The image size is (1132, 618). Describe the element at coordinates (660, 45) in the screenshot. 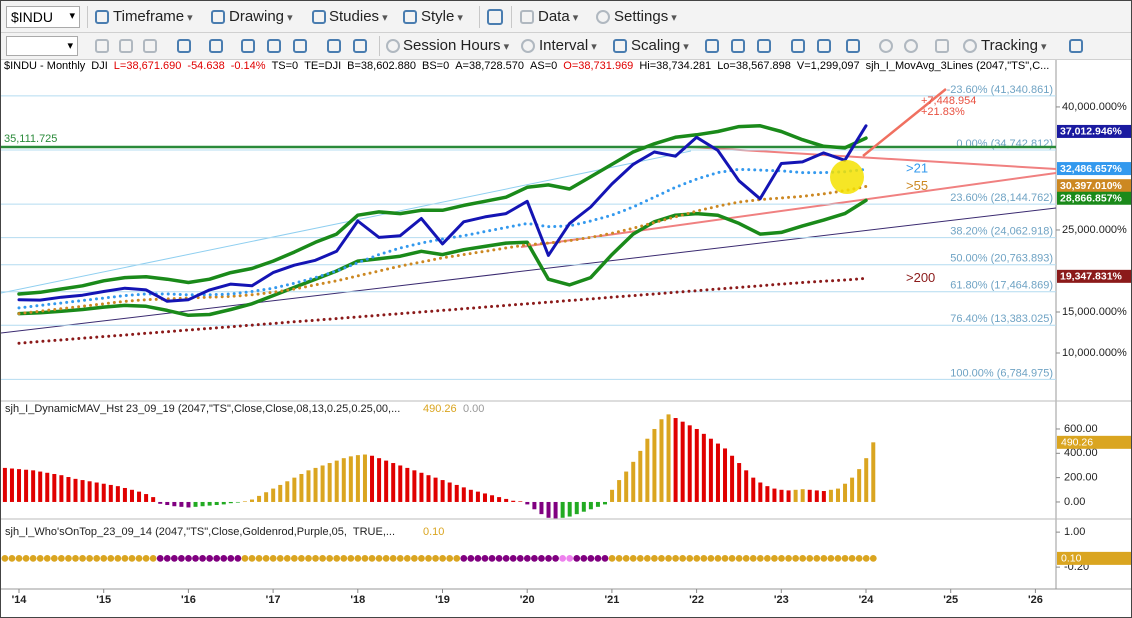

I see `menu-button: Scaling` at that location.